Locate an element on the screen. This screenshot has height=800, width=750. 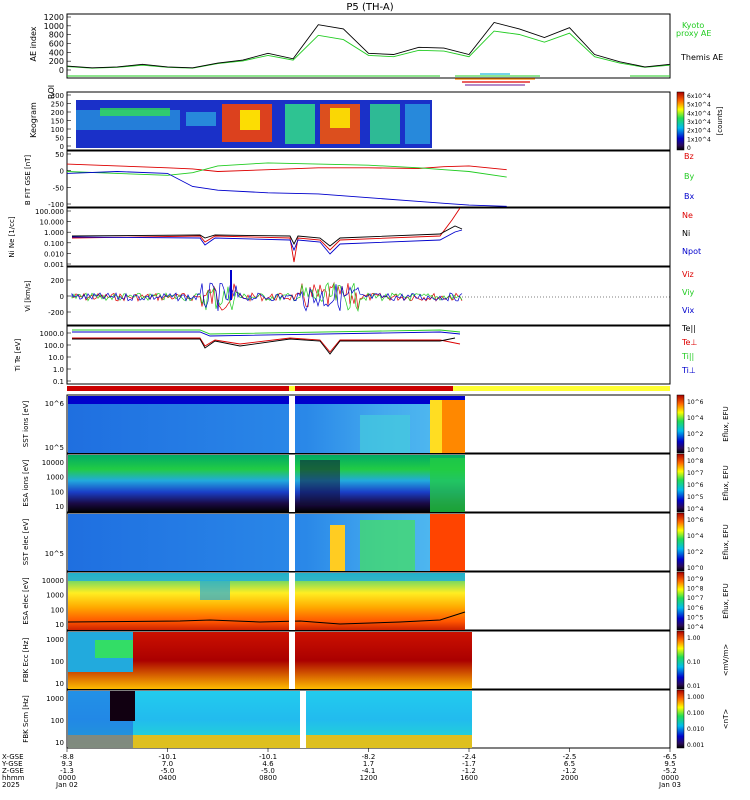
esa-elec-ylabel: ESA elec [eV] is located at coordinates (26, 600).